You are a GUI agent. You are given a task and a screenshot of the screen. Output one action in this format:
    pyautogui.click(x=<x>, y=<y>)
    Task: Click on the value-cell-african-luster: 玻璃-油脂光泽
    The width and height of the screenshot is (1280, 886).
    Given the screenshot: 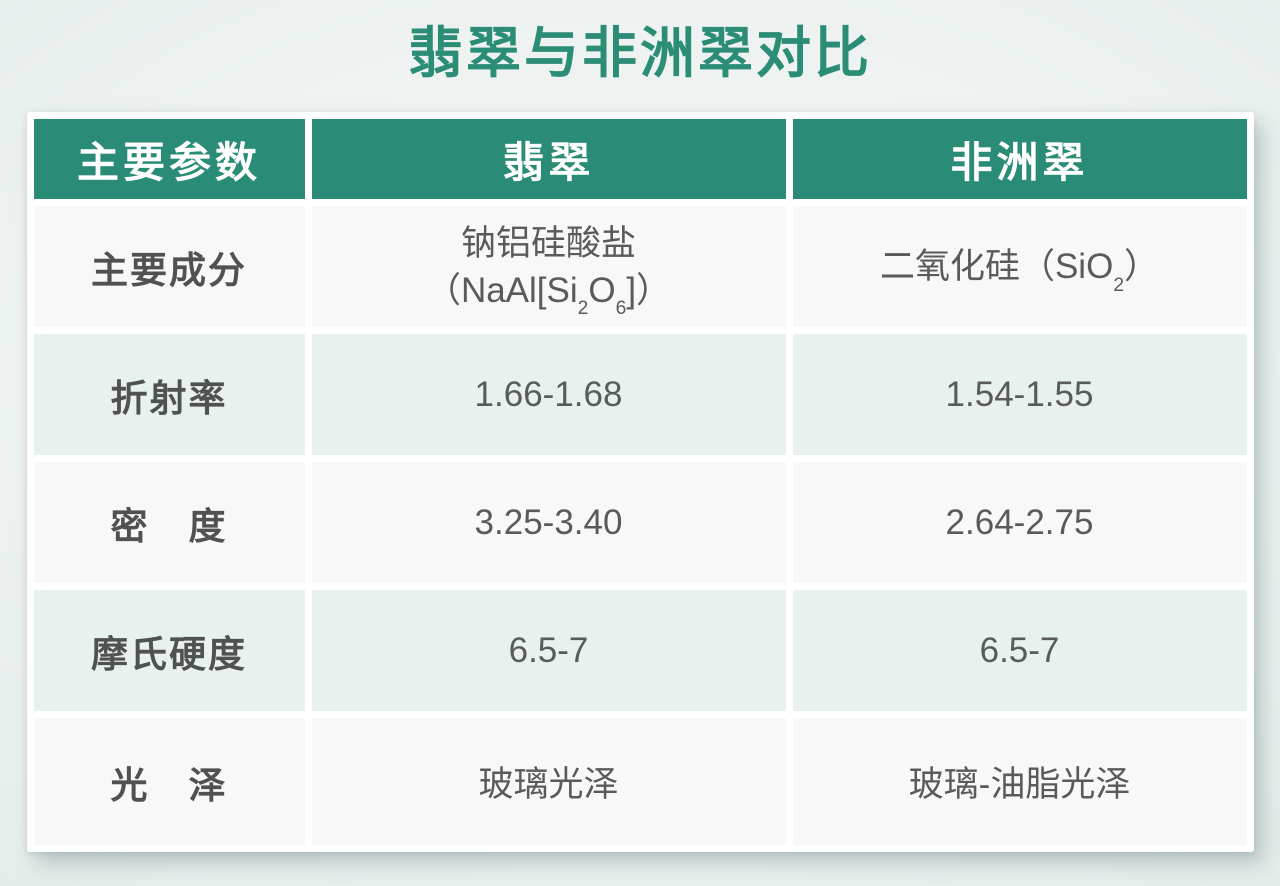 What is the action you would take?
    pyautogui.click(x=1019, y=781)
    